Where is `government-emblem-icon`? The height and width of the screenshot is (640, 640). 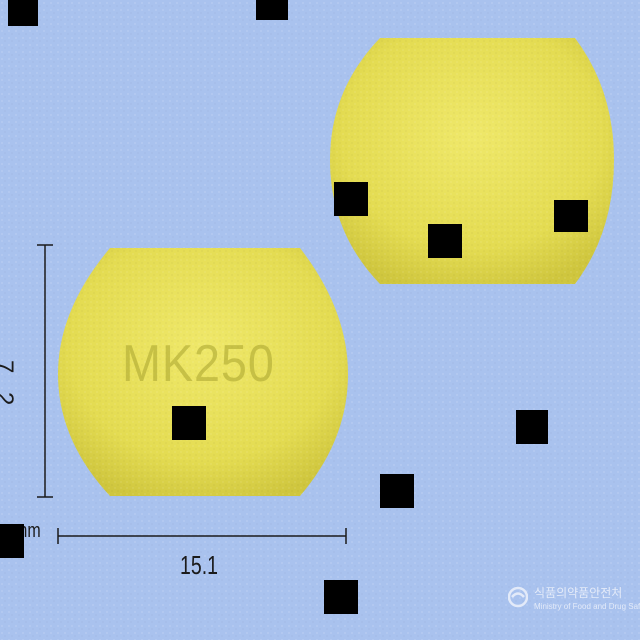
government-emblem-icon is located at coordinates (518, 597).